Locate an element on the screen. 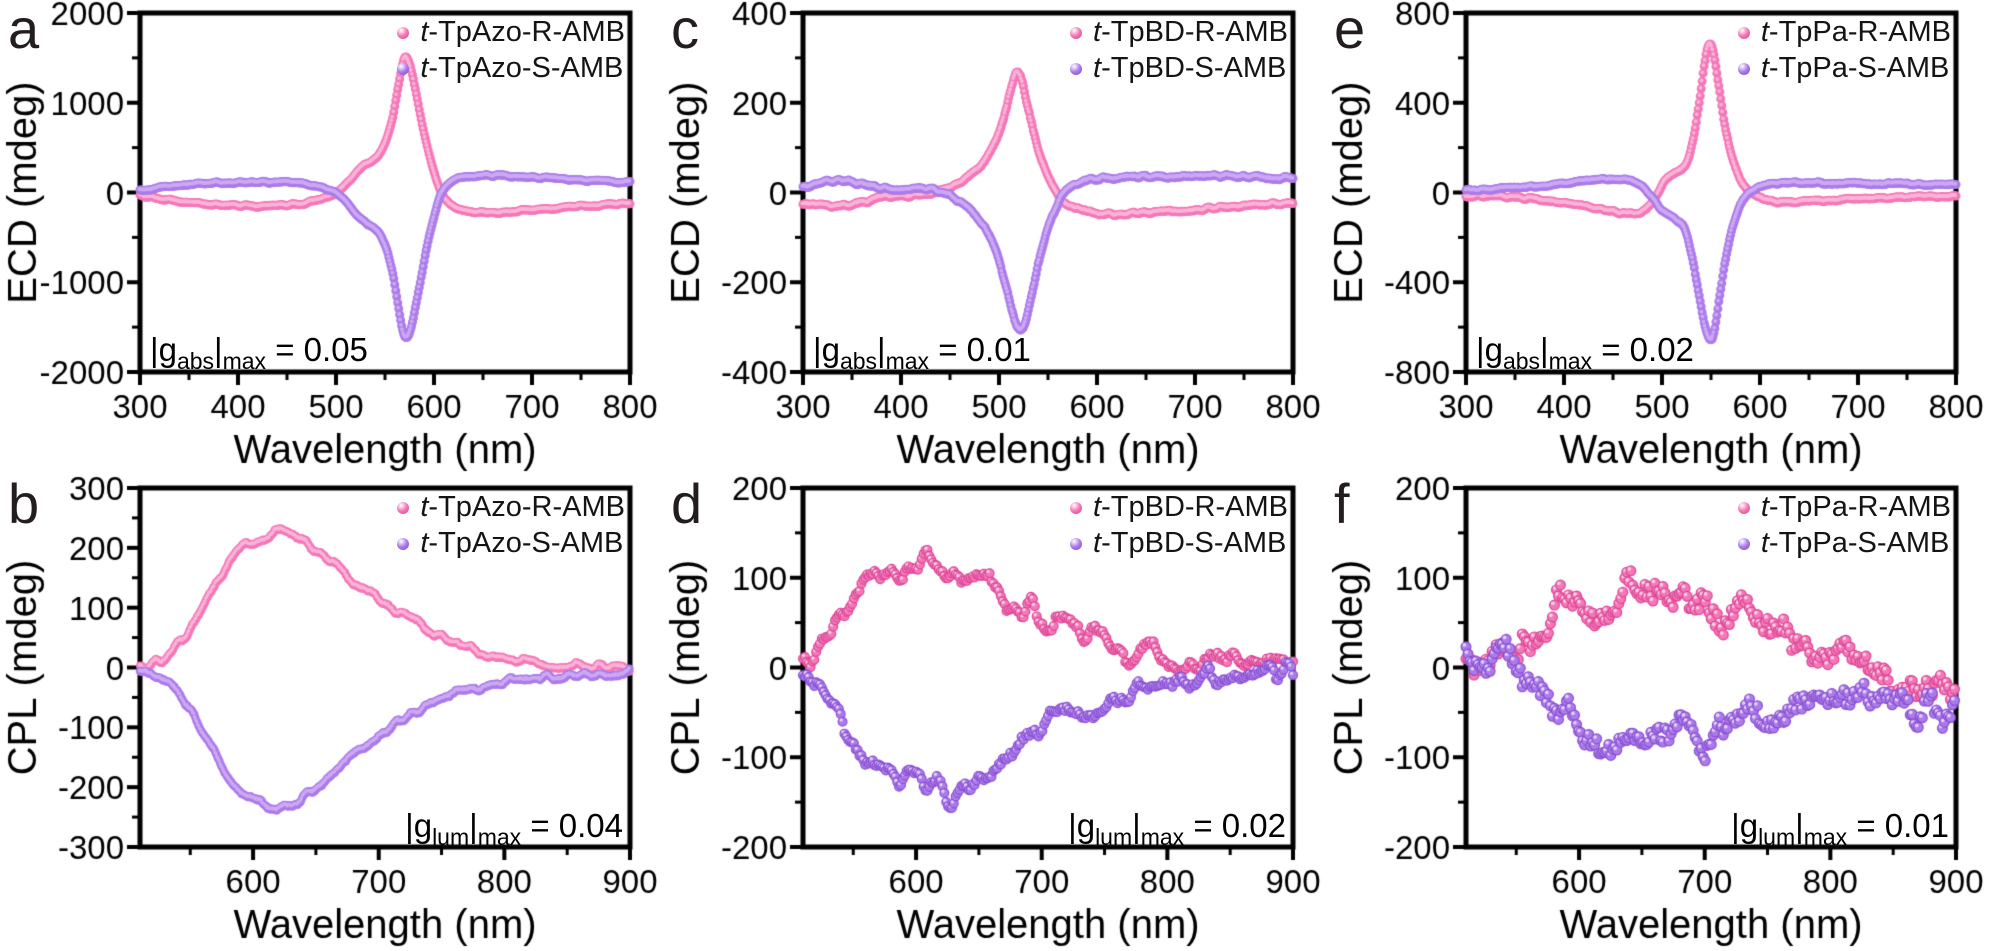  panel-letter: d is located at coordinates (687, 503).